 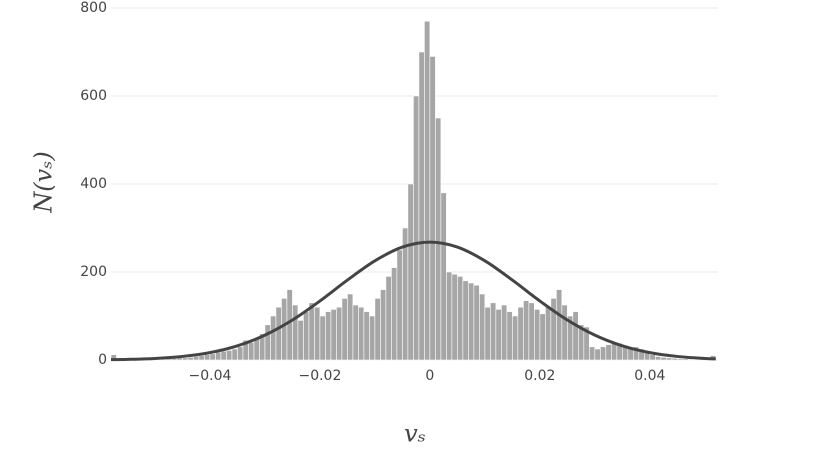 I want to click on x-tick-label: 0.04, so click(x=649, y=376).